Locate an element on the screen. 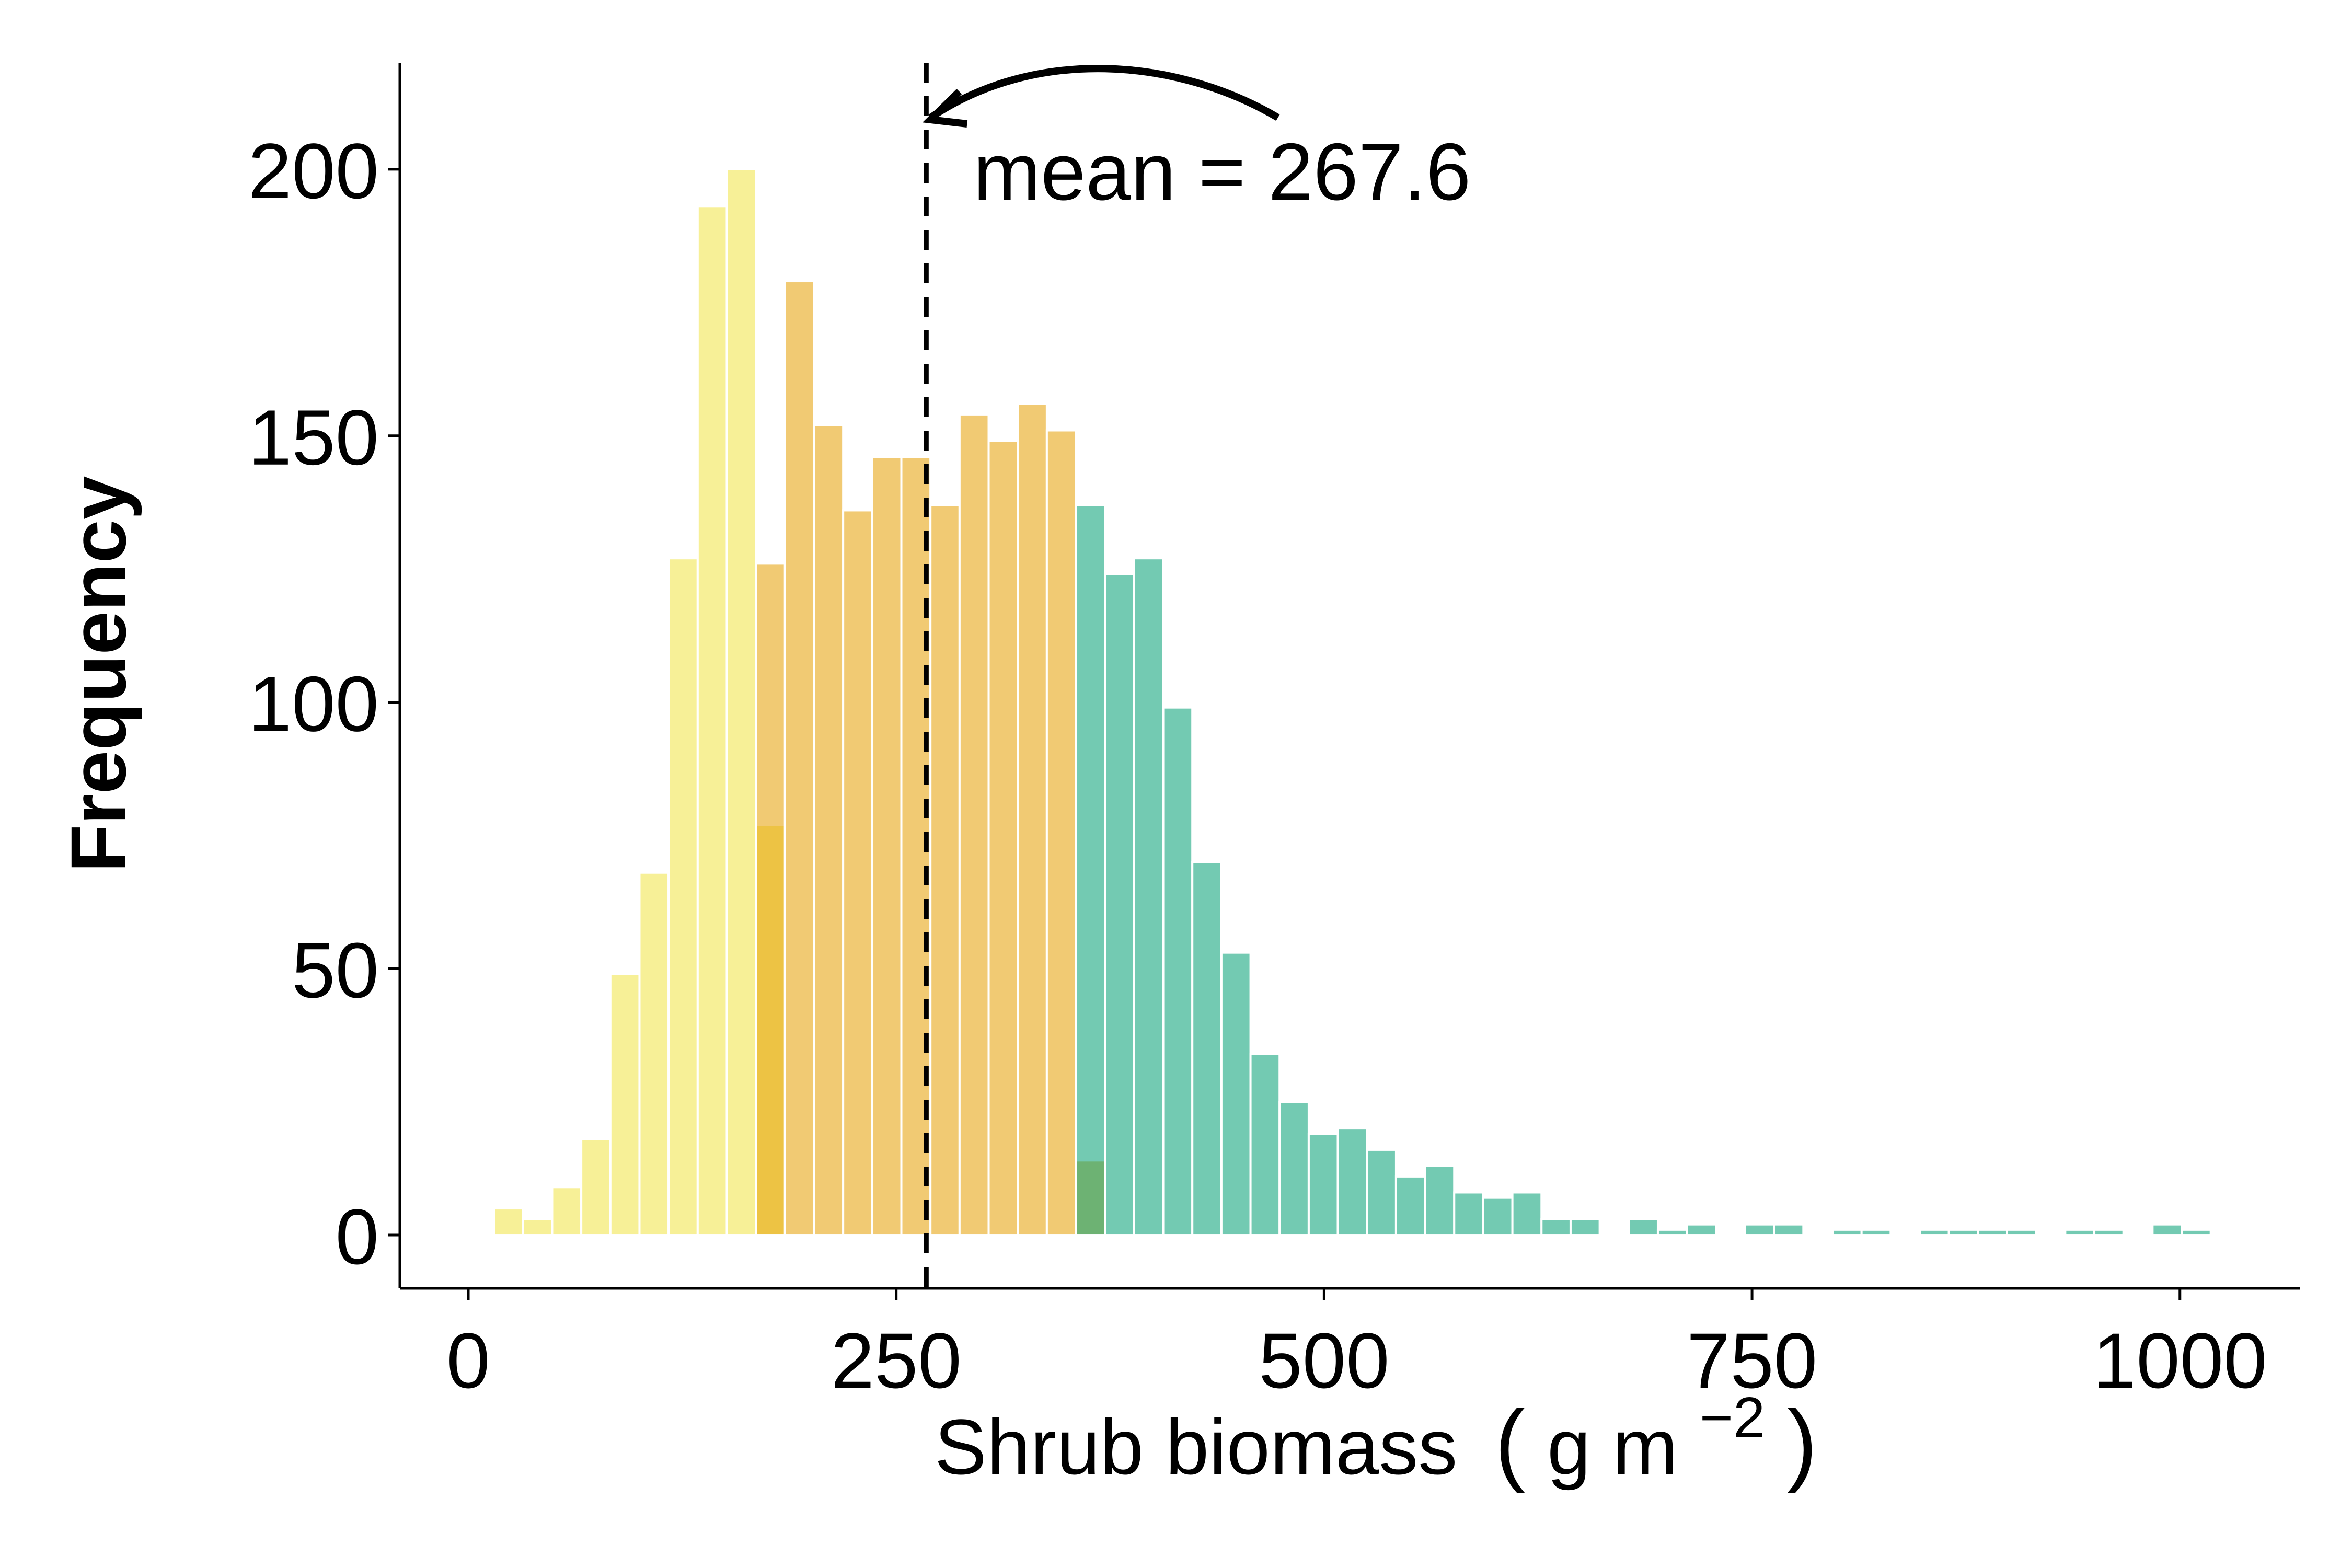 Image resolution: width=2352 pixels, height=1568 pixels. y-tick-label: 0 is located at coordinates (357, 1237).